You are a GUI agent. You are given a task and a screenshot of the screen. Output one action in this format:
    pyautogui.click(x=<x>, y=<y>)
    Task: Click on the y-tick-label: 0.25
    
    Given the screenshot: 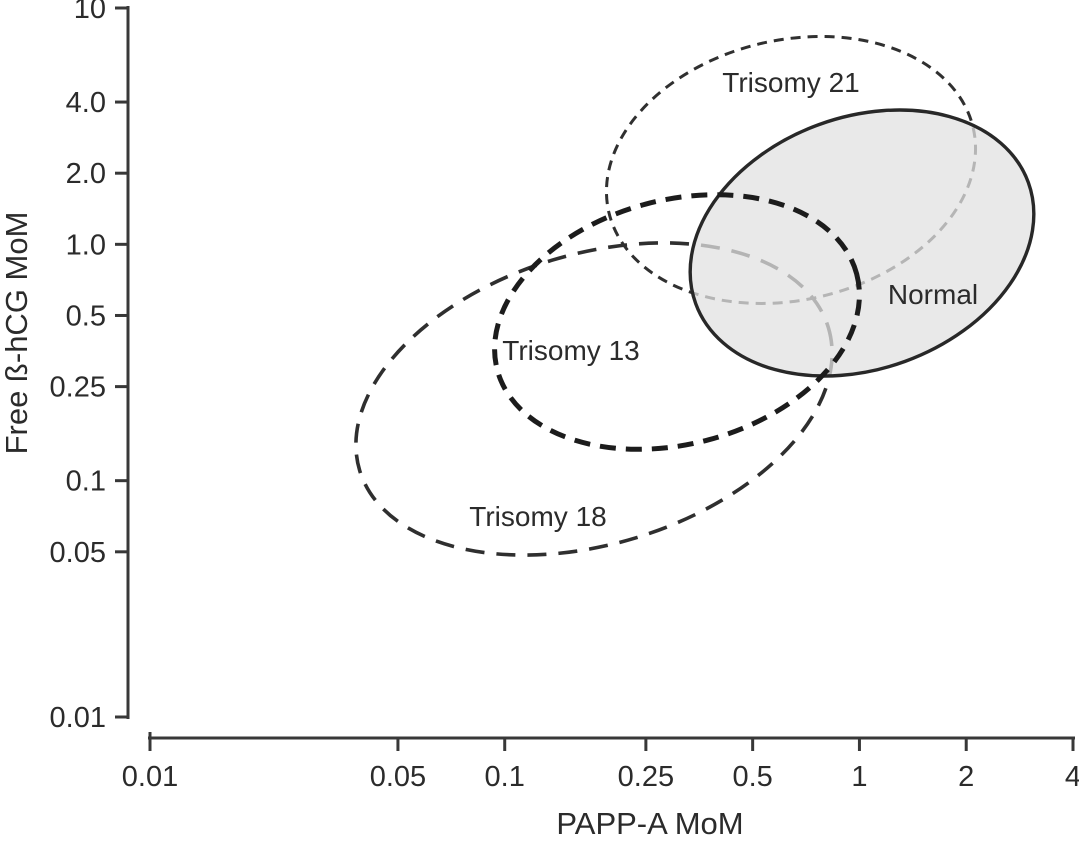 What is the action you would take?
    pyautogui.click(x=78, y=388)
    